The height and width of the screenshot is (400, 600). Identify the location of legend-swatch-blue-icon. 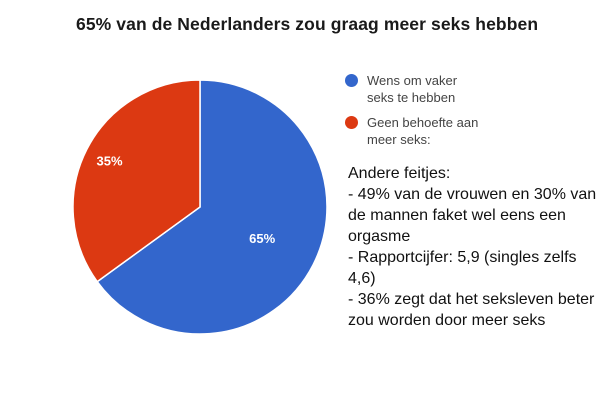
(351, 80).